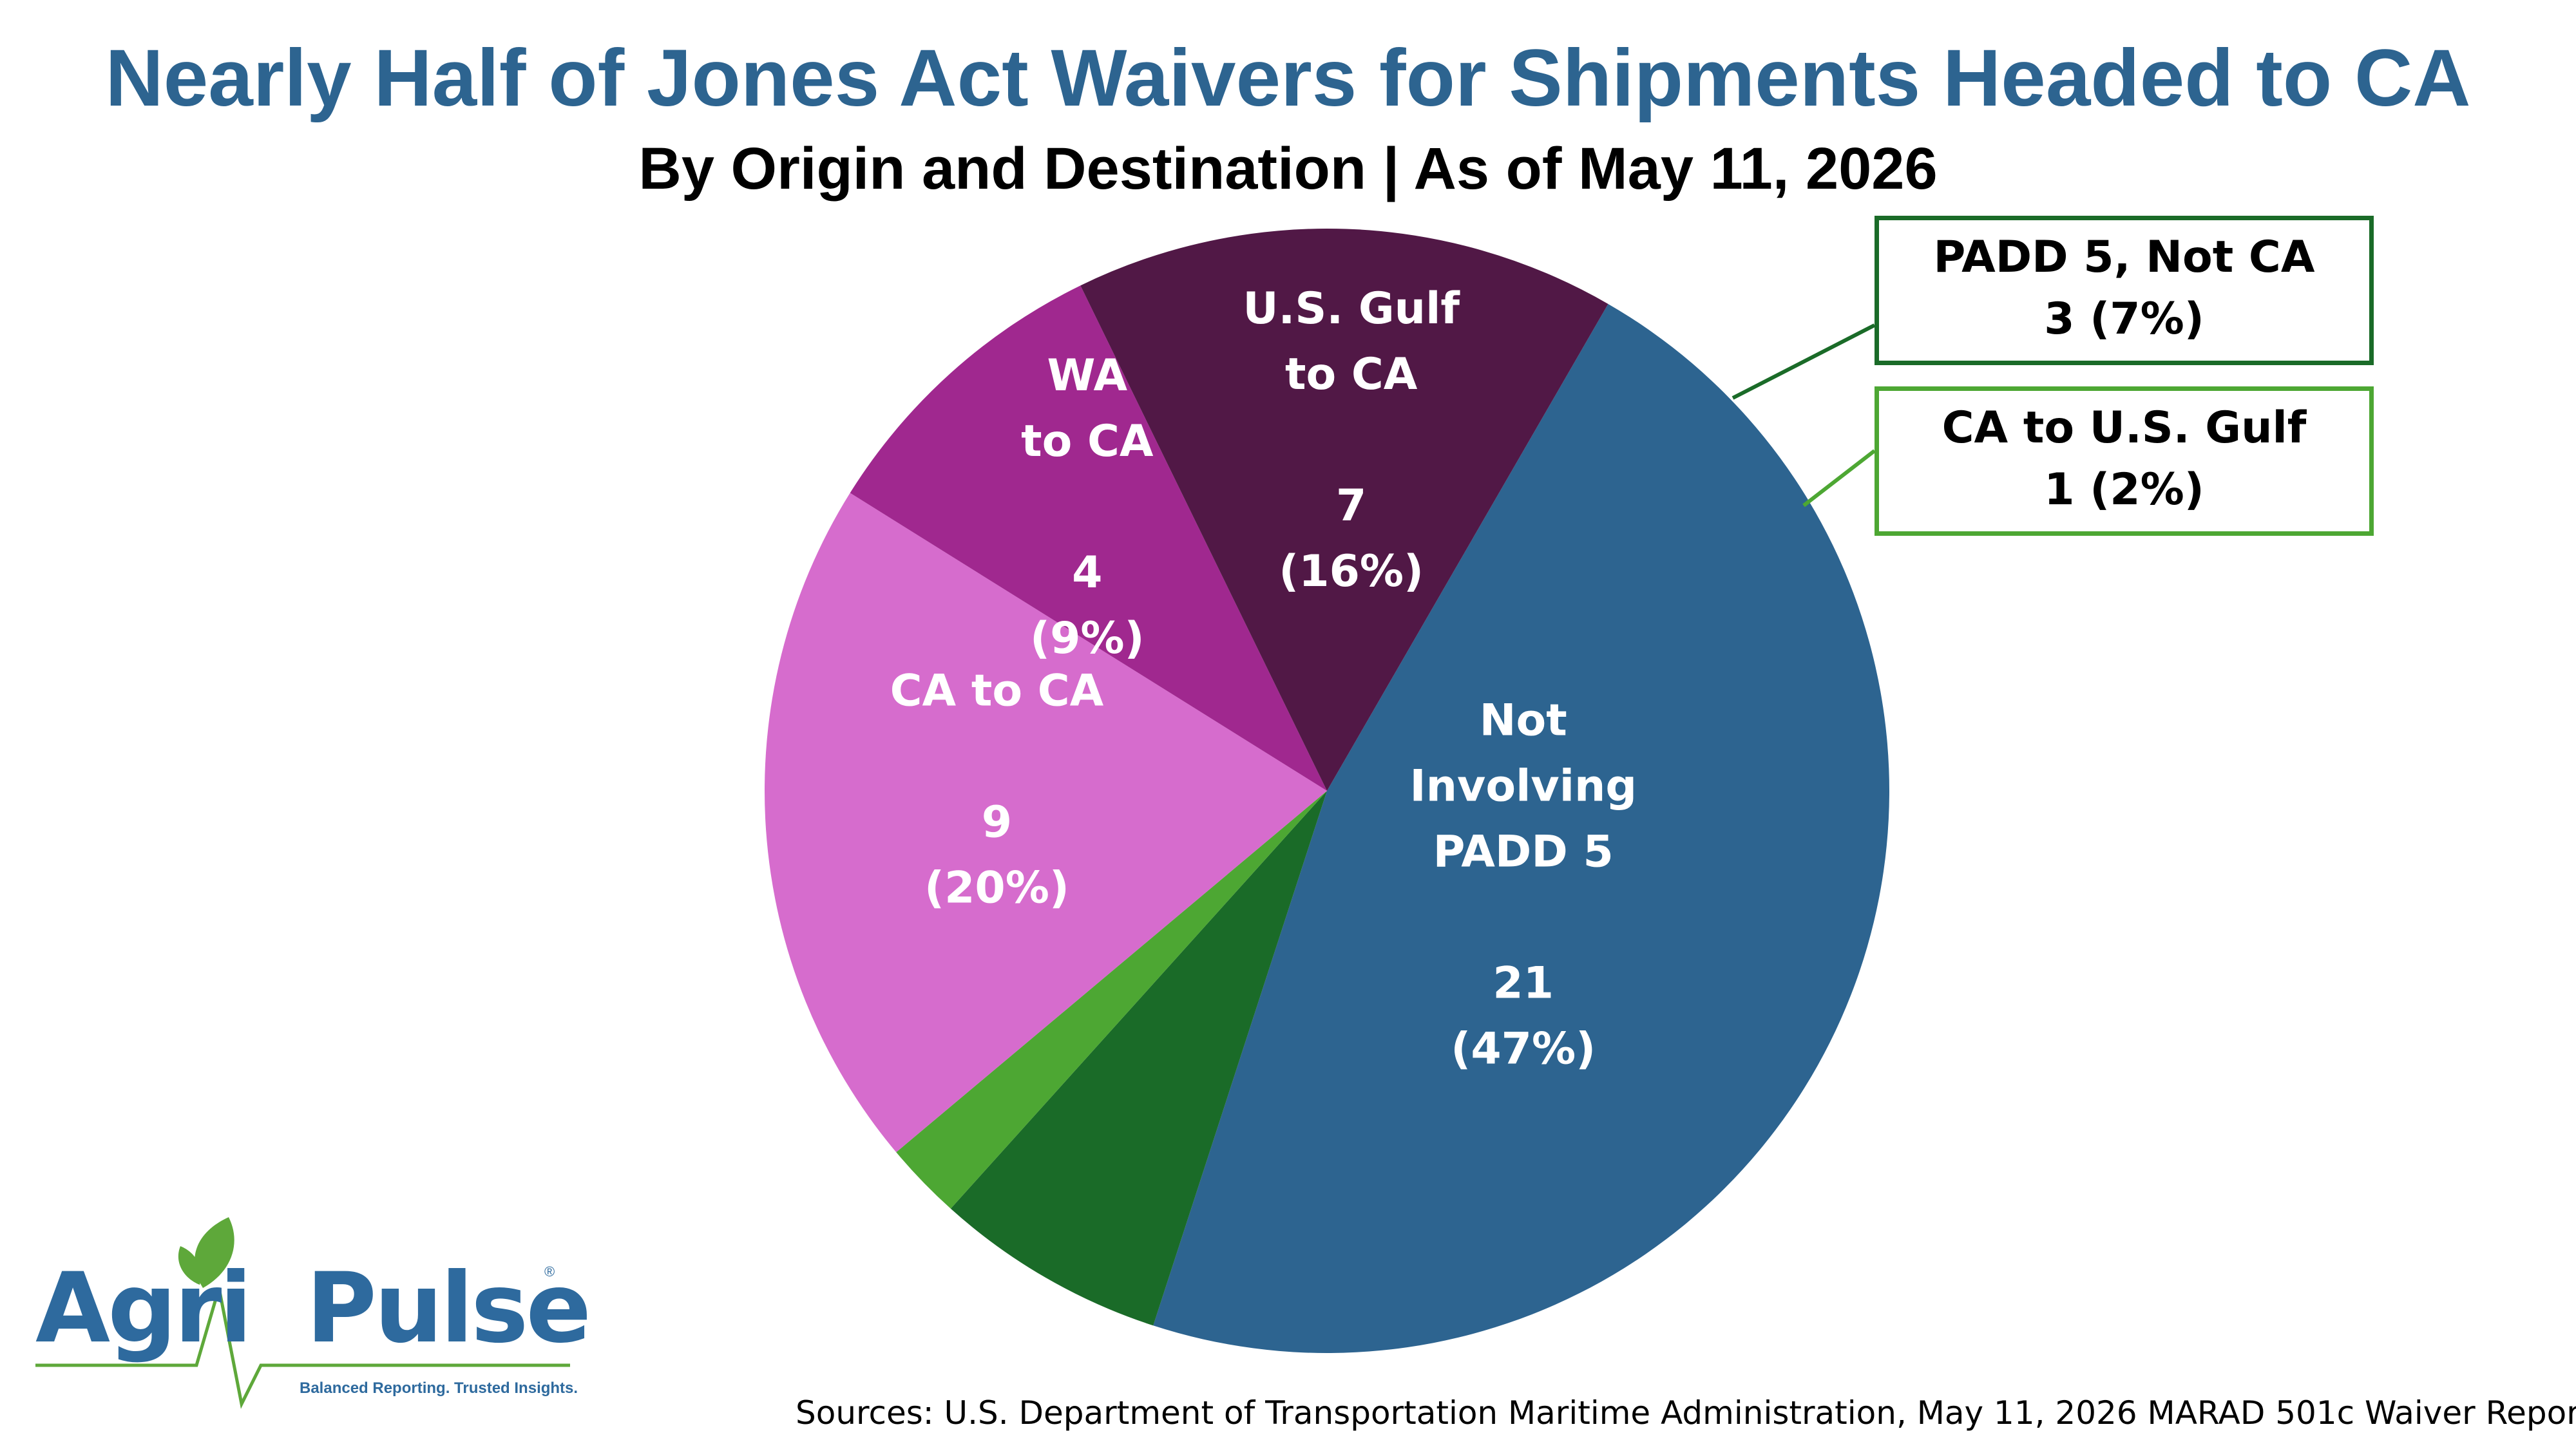 The image size is (2576, 1449). I want to click on callout-ca-to-us-gulf: CA to U.S. Gulf 1 (2%), so click(2124, 461).